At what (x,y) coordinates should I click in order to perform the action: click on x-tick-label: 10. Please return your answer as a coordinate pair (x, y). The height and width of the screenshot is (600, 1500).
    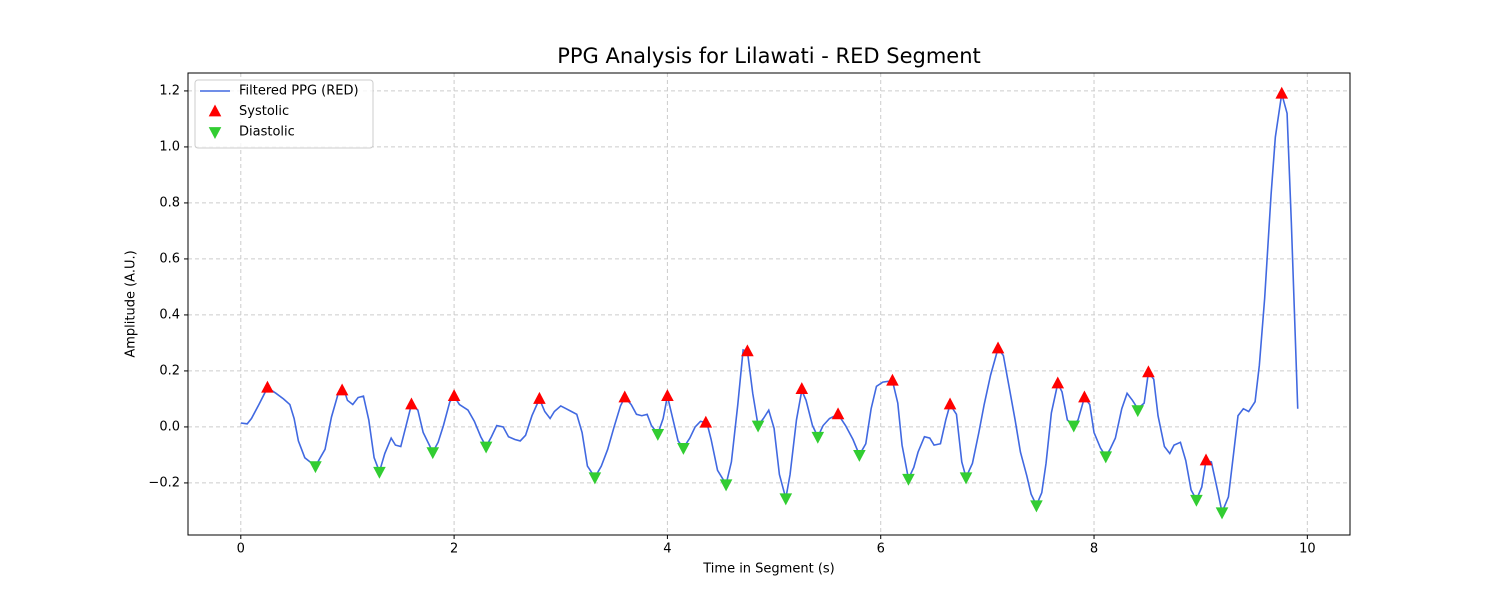
    Looking at the image, I should click on (1307, 549).